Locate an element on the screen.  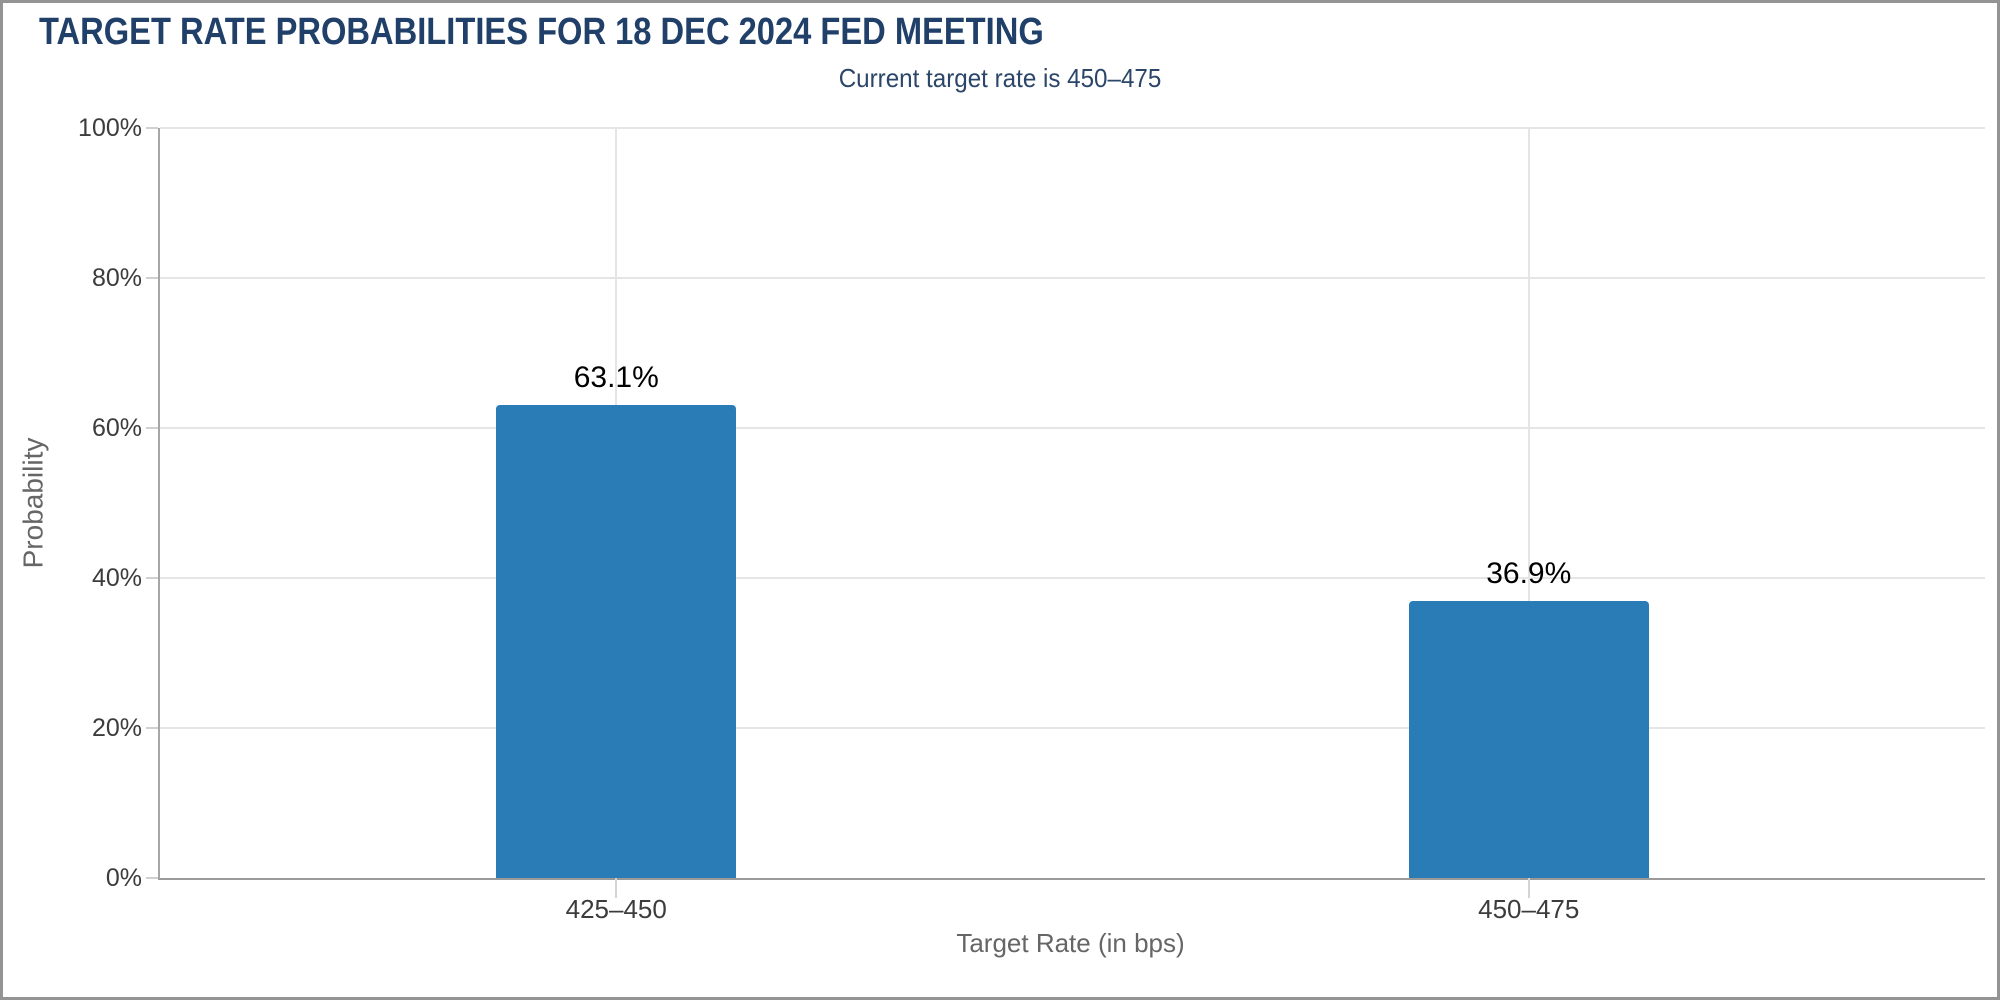
y-tick-label: 80% is located at coordinates (116, 278).